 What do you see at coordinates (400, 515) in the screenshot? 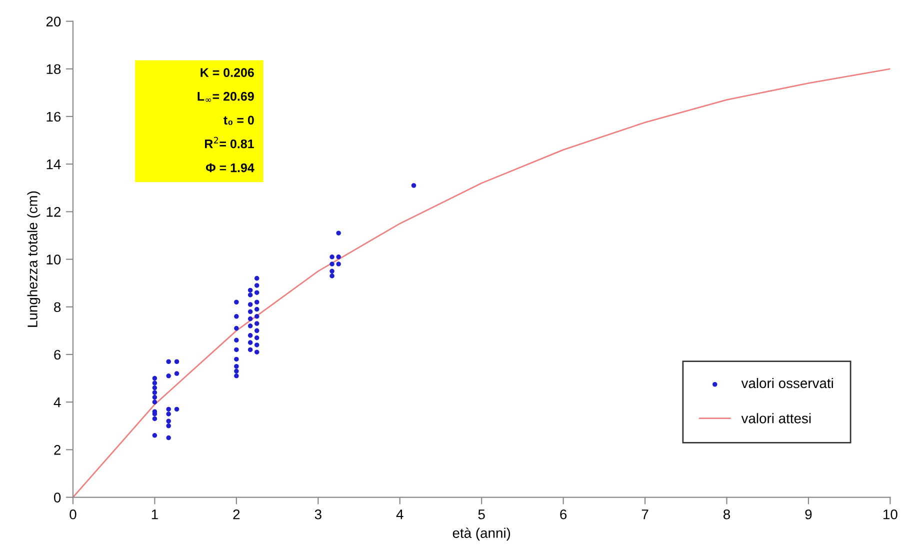
I see `x-tick-label: 4` at bounding box center [400, 515].